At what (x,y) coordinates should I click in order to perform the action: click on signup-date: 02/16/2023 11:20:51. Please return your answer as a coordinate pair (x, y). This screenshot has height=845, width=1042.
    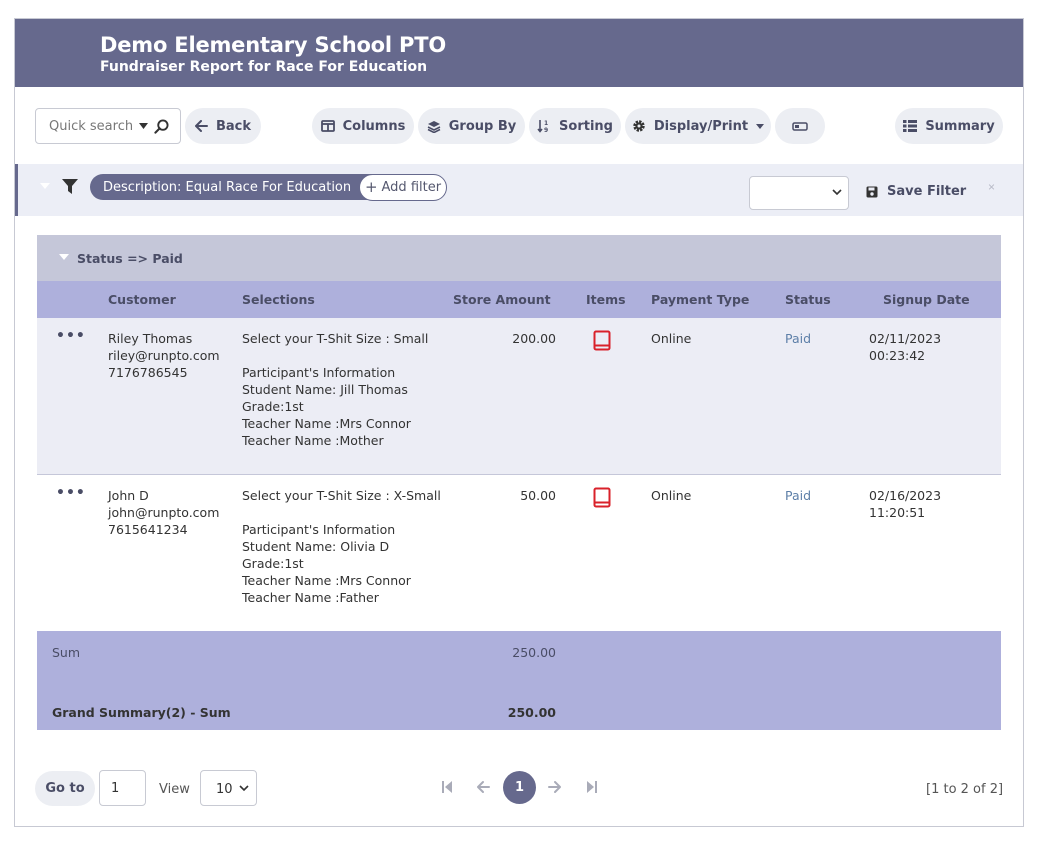
    Looking at the image, I should click on (905, 504).